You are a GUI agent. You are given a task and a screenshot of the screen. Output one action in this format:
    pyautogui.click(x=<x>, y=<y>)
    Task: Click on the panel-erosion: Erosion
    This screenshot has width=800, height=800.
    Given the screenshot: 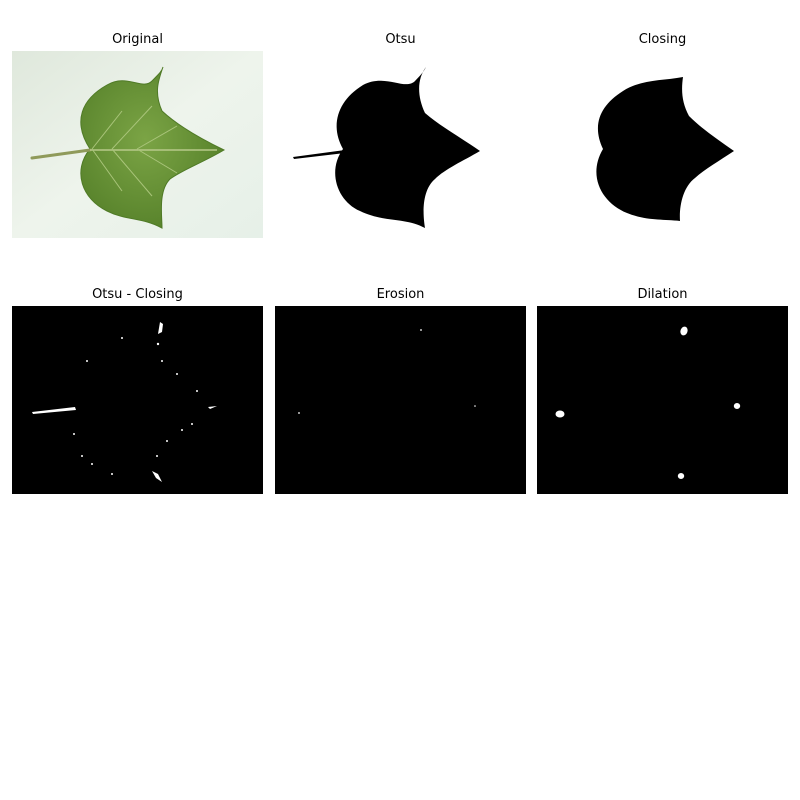 What is the action you would take?
    pyautogui.click(x=400, y=390)
    